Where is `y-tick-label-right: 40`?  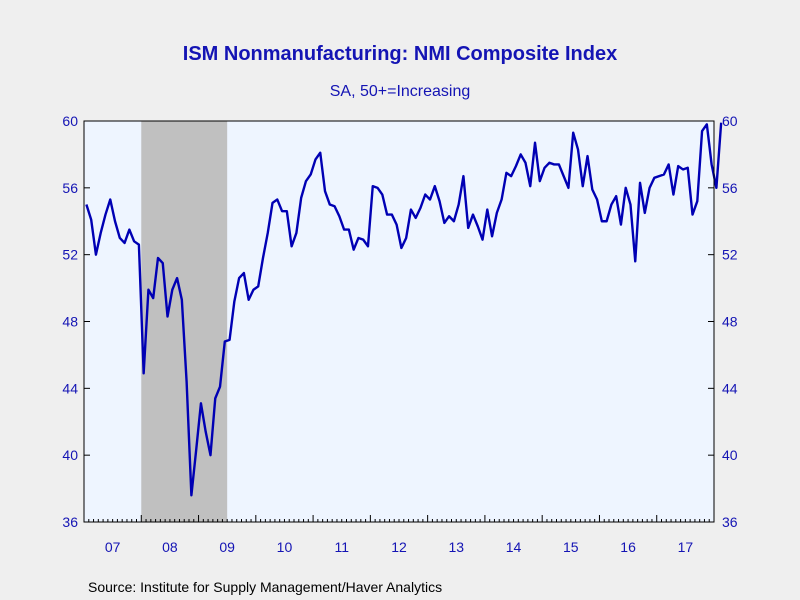 y-tick-label-right: 40 is located at coordinates (730, 455).